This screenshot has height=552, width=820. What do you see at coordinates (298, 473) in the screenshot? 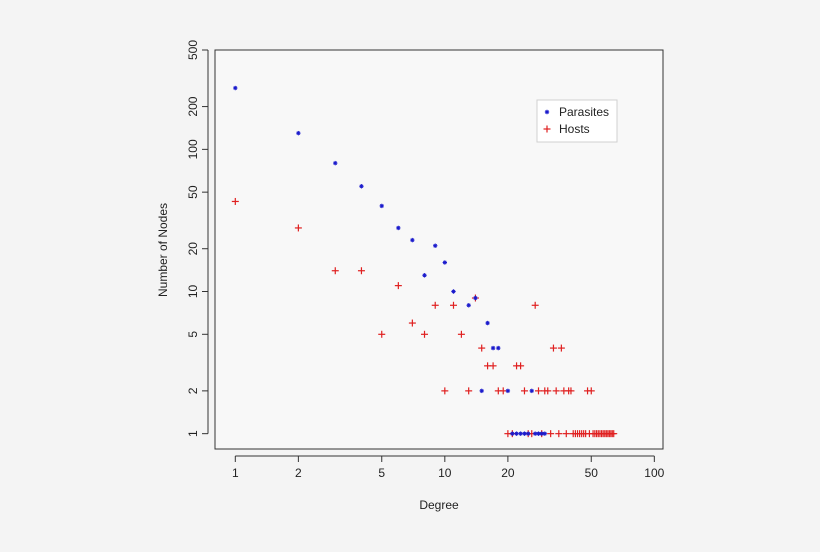
I see `x-tick-label: 2` at bounding box center [298, 473].